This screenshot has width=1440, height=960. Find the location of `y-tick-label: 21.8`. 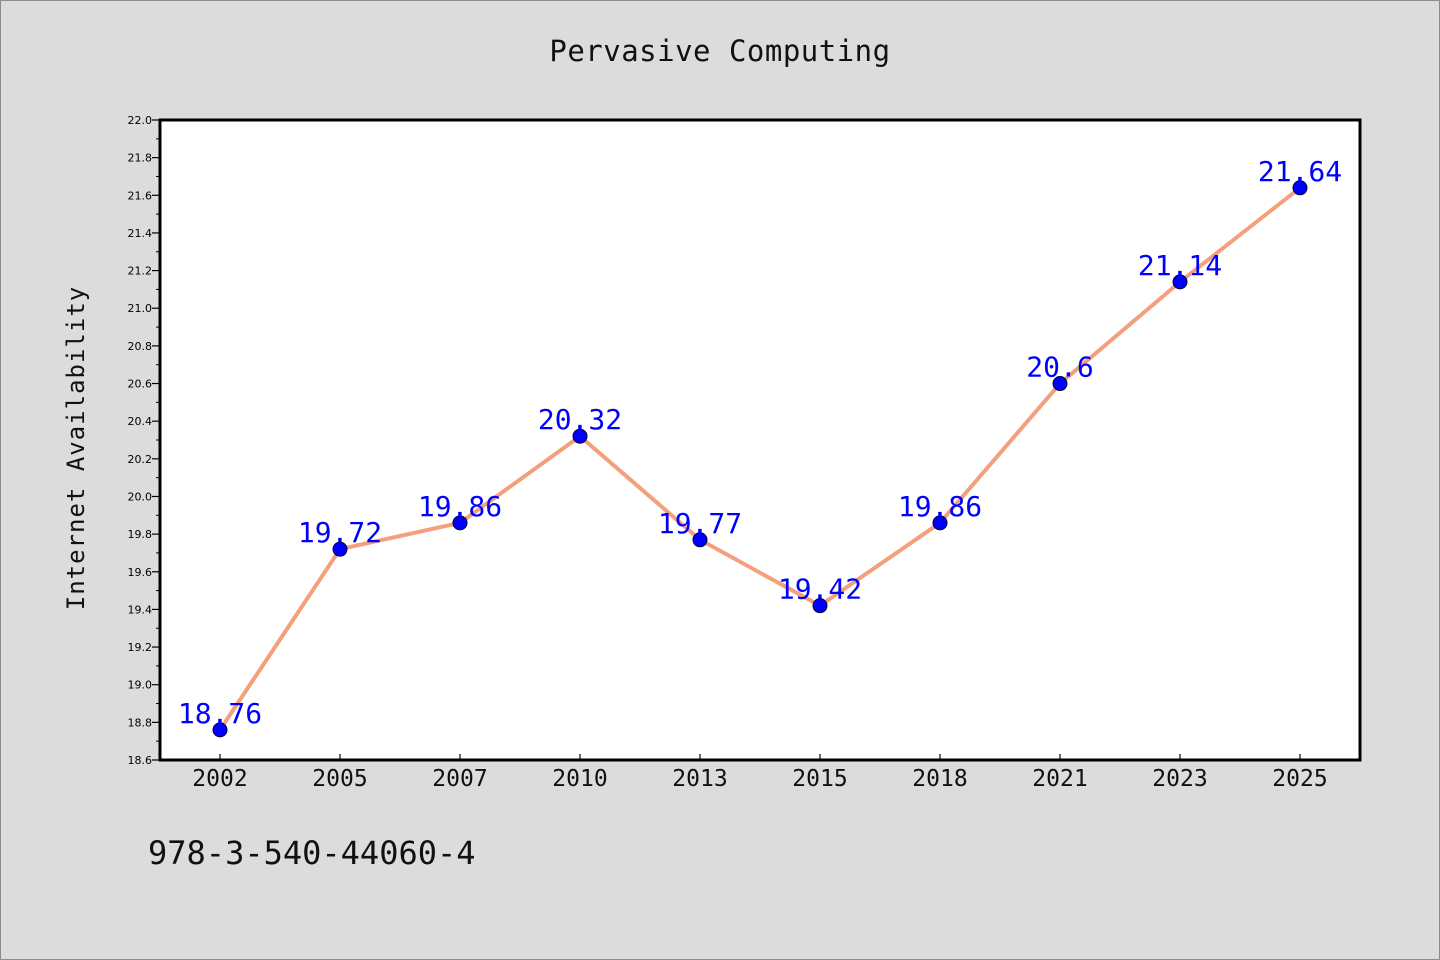

y-tick-label: 21.8 is located at coordinates (140, 158).